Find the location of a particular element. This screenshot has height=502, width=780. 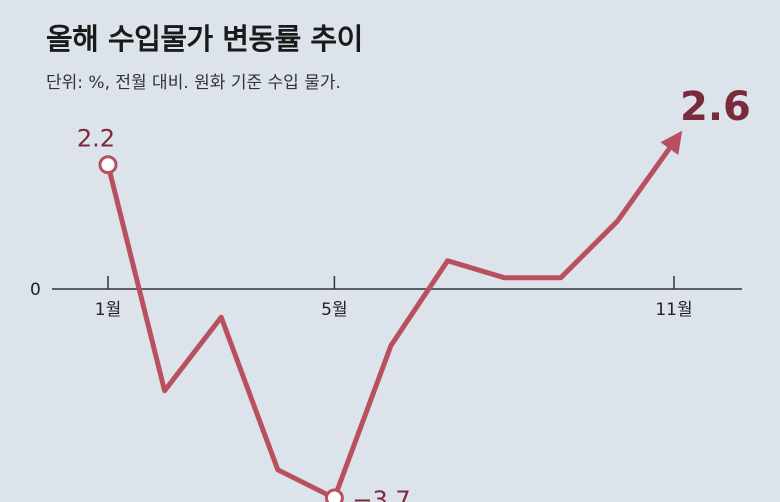

data-label: 2.2 is located at coordinates (96, 139).